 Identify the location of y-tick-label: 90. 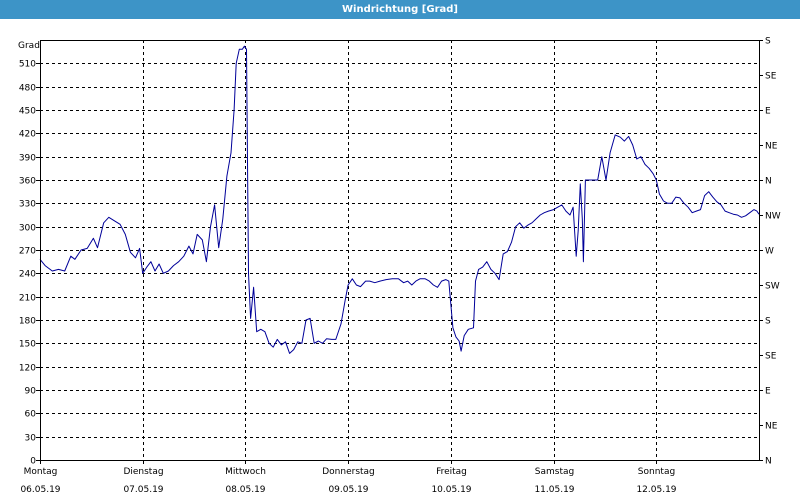
(31, 392).